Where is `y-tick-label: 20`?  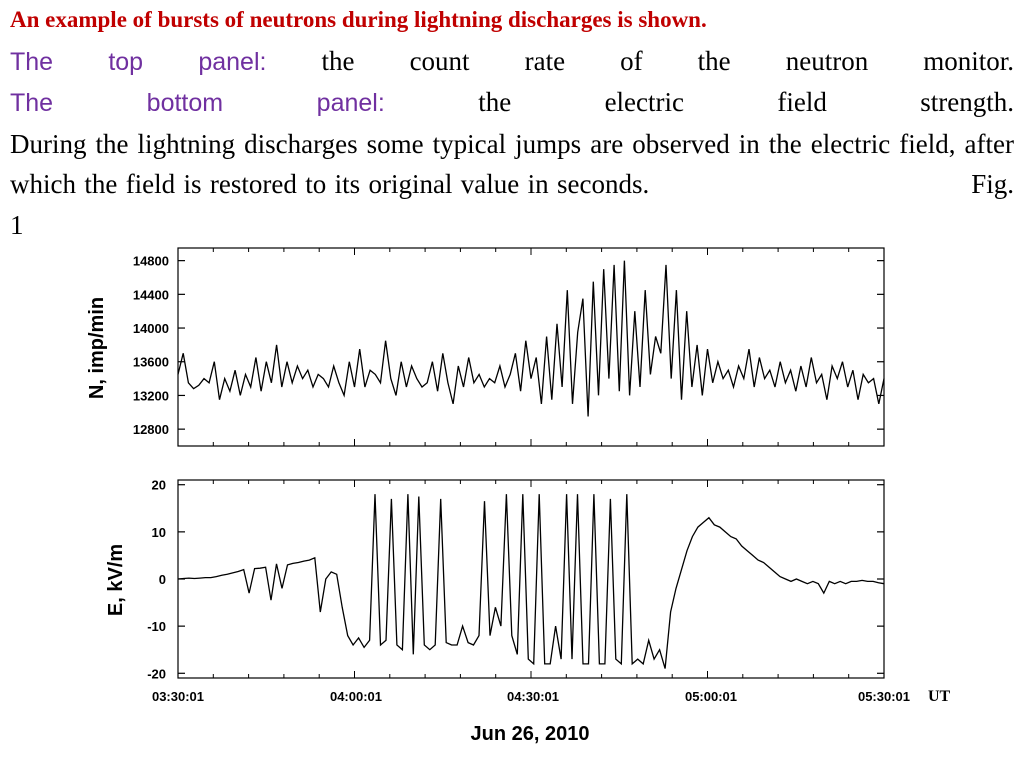 y-tick-label: 20 is located at coordinates (159, 485).